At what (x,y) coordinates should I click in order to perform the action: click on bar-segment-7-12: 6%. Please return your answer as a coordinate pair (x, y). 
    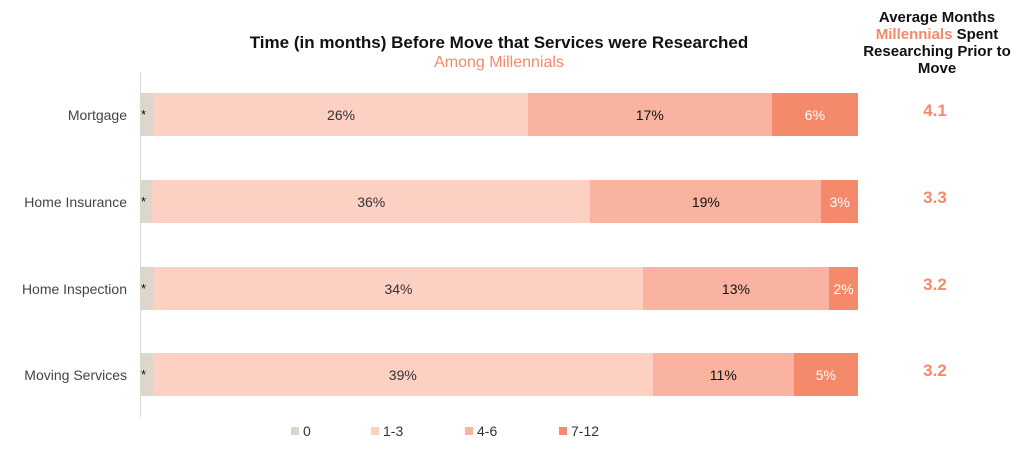
    Looking at the image, I should click on (815, 114).